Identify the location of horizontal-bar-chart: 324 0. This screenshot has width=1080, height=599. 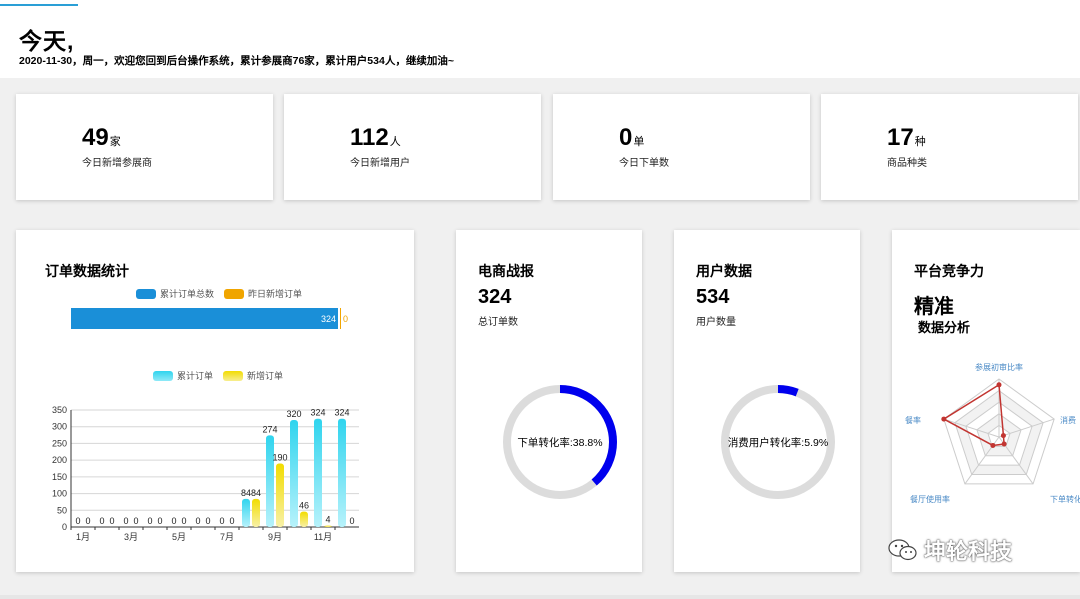
(209, 318).